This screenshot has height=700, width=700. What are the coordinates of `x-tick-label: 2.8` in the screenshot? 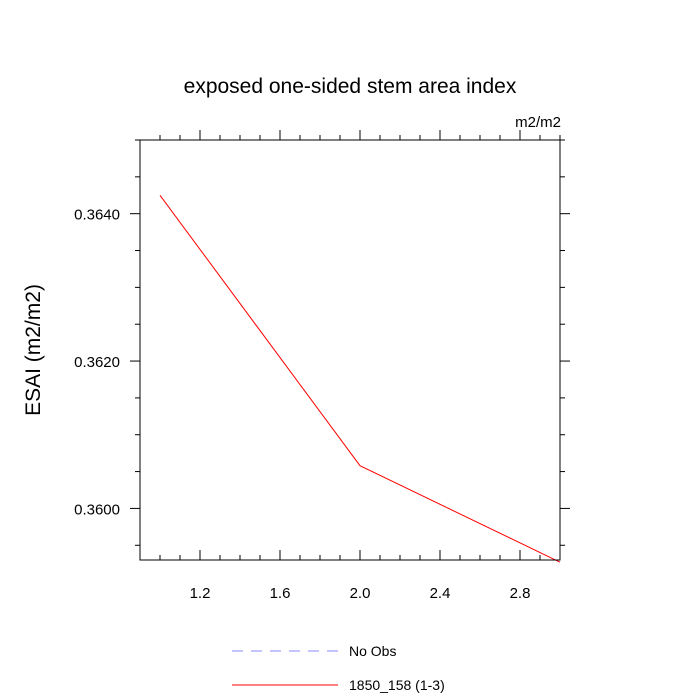 It's located at (520, 593).